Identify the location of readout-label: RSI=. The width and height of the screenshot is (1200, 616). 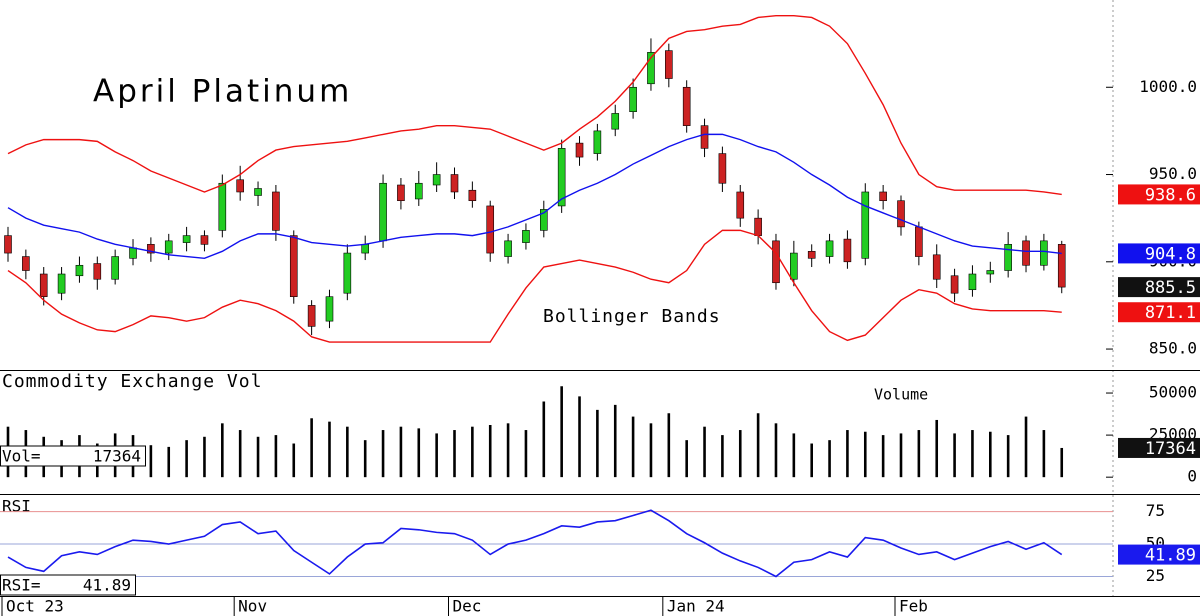
(21, 585).